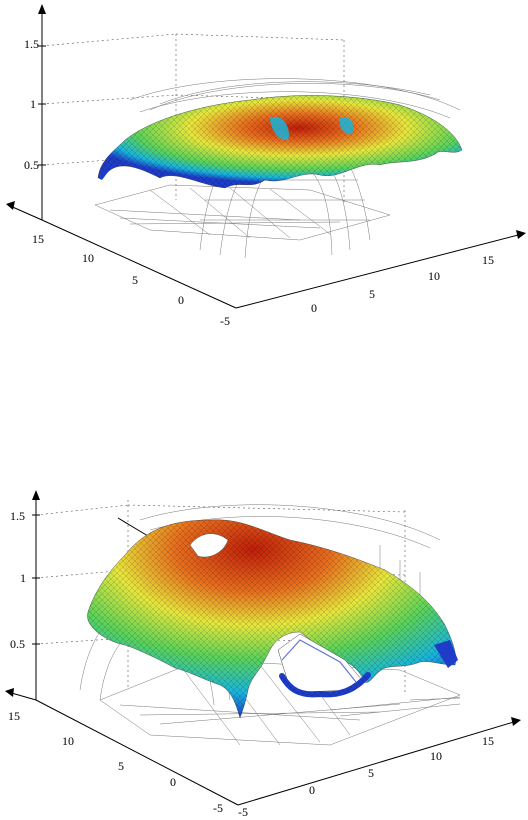 This screenshot has height=820, width=528. What do you see at coordinates (17, 644) in the screenshot?
I see `plot-2-z-tick-0.5: 0.5` at bounding box center [17, 644].